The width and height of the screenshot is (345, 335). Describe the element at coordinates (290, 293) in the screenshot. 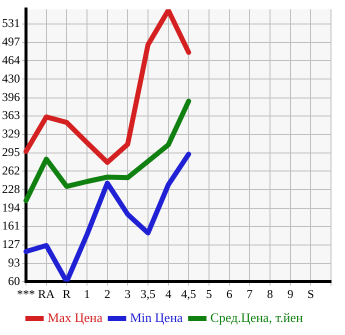

I see `x-tick-label: 9` at that location.